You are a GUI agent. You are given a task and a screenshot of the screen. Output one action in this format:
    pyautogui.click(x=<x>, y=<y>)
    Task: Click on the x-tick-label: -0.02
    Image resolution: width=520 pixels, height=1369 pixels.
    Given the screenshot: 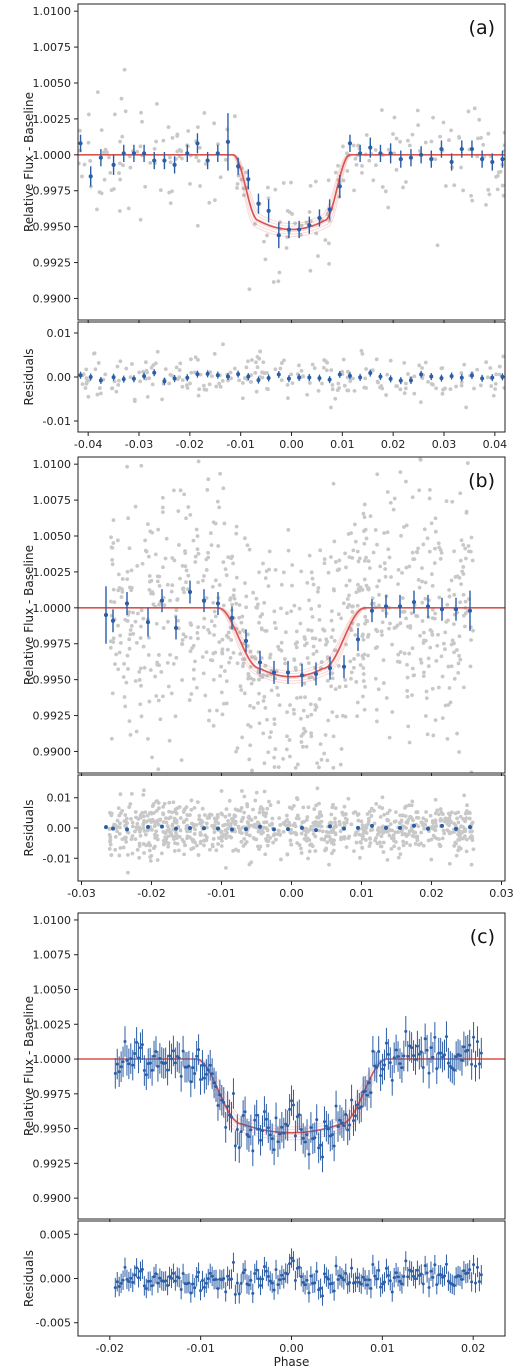 What is the action you would take?
    pyautogui.click(x=151, y=893)
    